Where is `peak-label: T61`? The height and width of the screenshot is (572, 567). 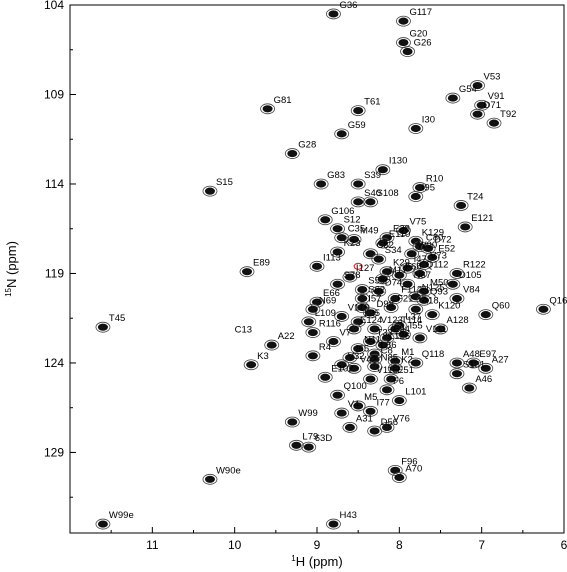
peak-label: T61 is located at coordinates (372, 102).